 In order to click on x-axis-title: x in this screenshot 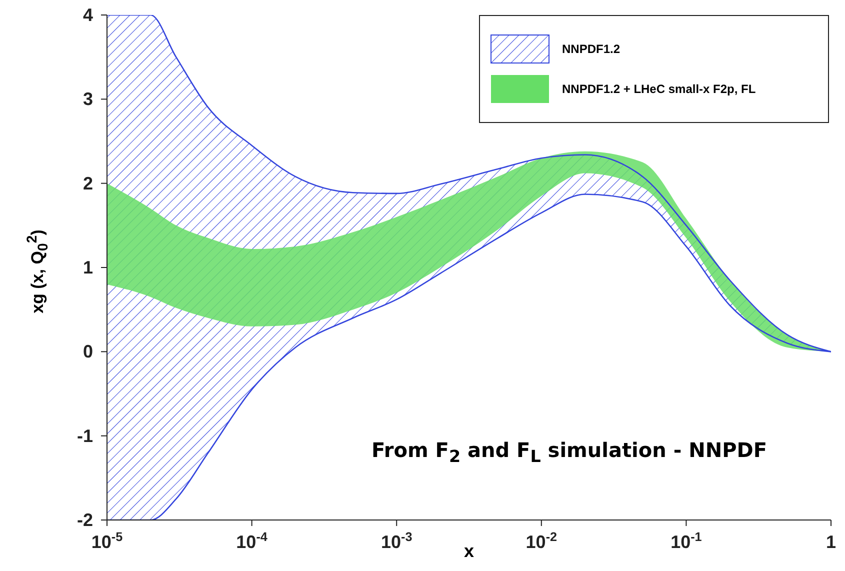, I will do `click(469, 551)`.